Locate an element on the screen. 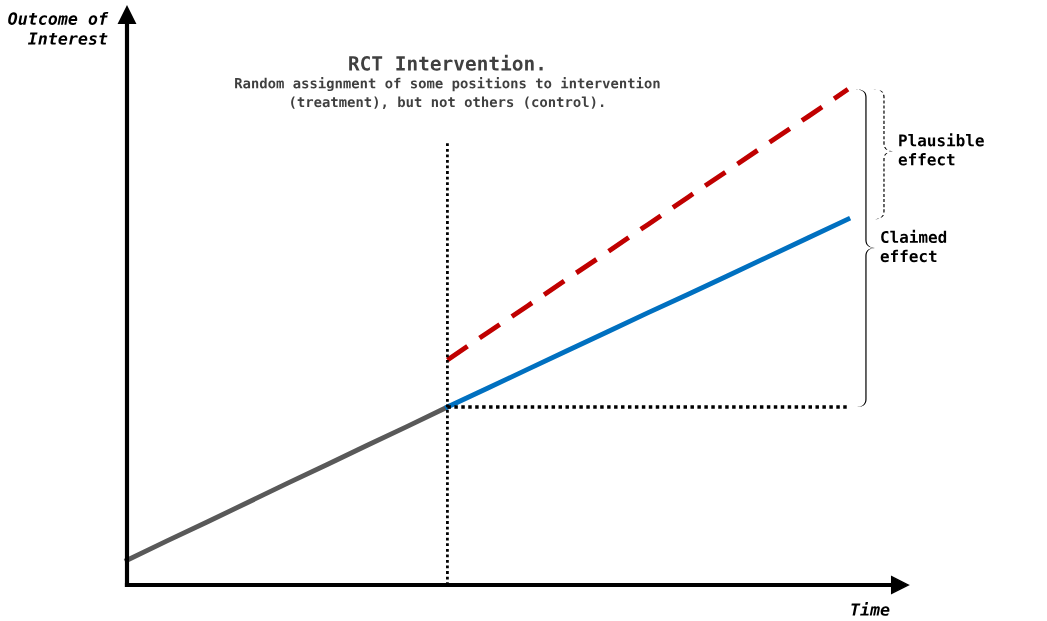 The height and width of the screenshot is (621, 1047). y-axis-title: Outcome of Interest is located at coordinates (58, 28).